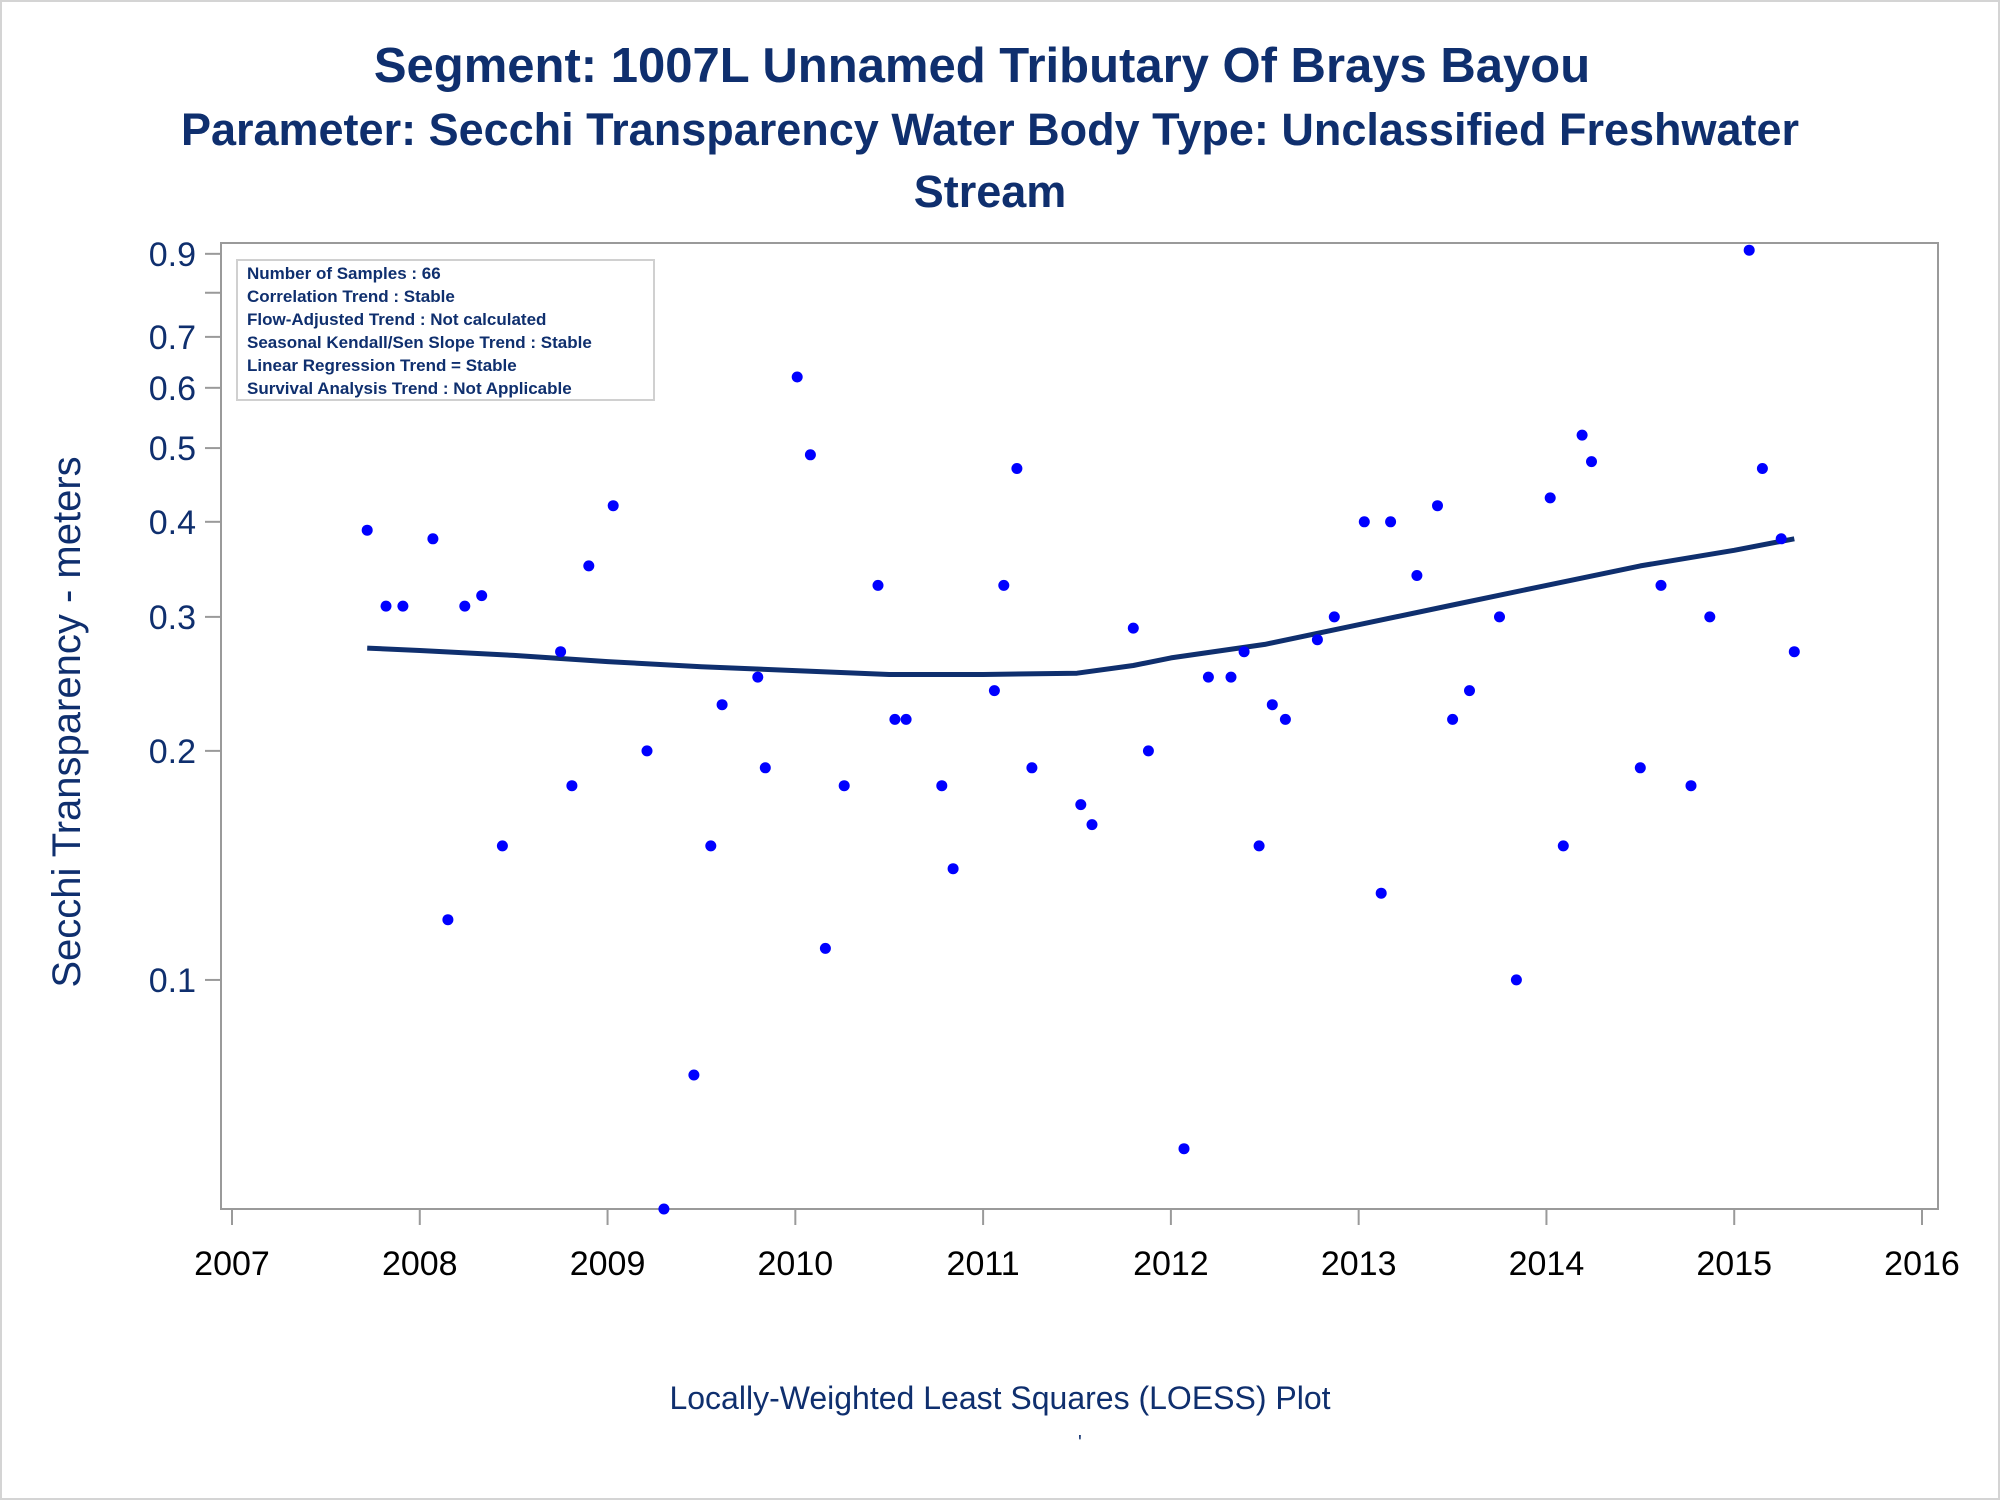 The image size is (2000, 1500). I want to click on x-tick-label: 2012, so click(1171, 1264).